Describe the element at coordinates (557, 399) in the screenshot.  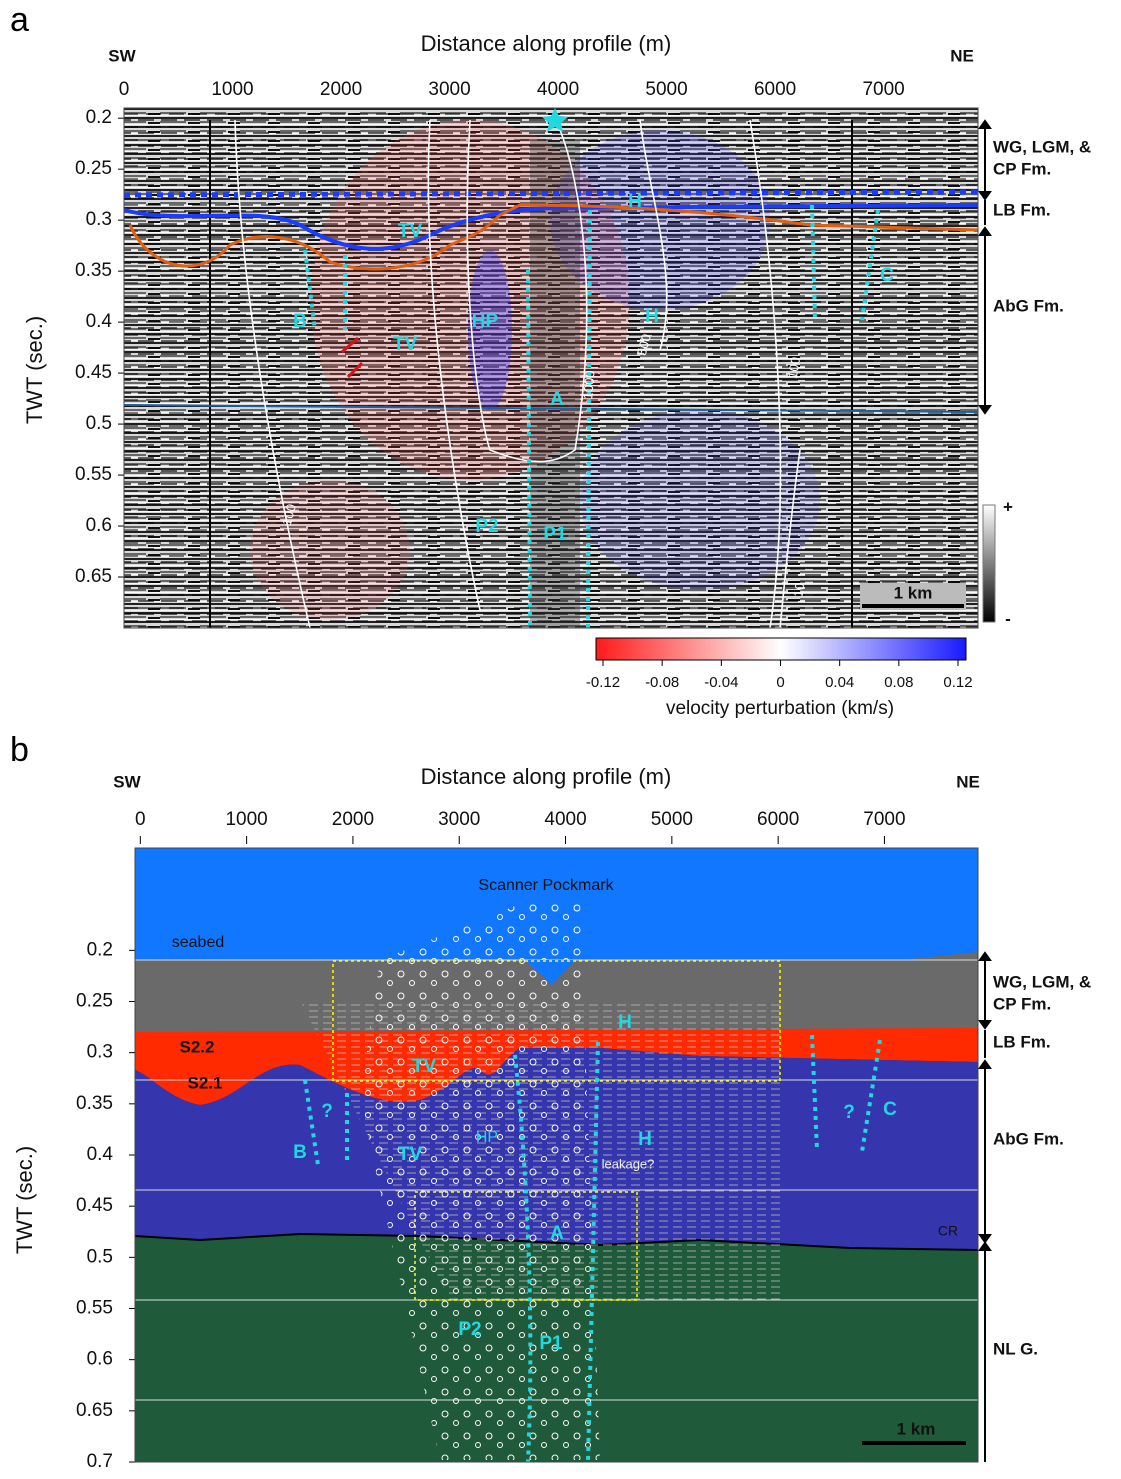
I see `annotation: A` at that location.